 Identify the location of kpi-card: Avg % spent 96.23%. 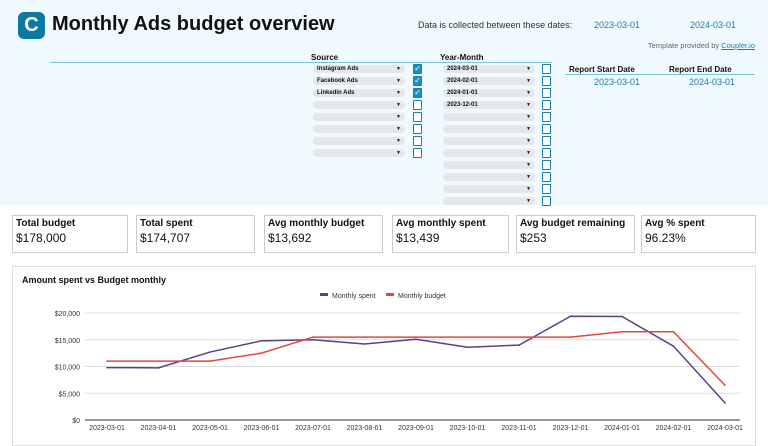
(698, 234).